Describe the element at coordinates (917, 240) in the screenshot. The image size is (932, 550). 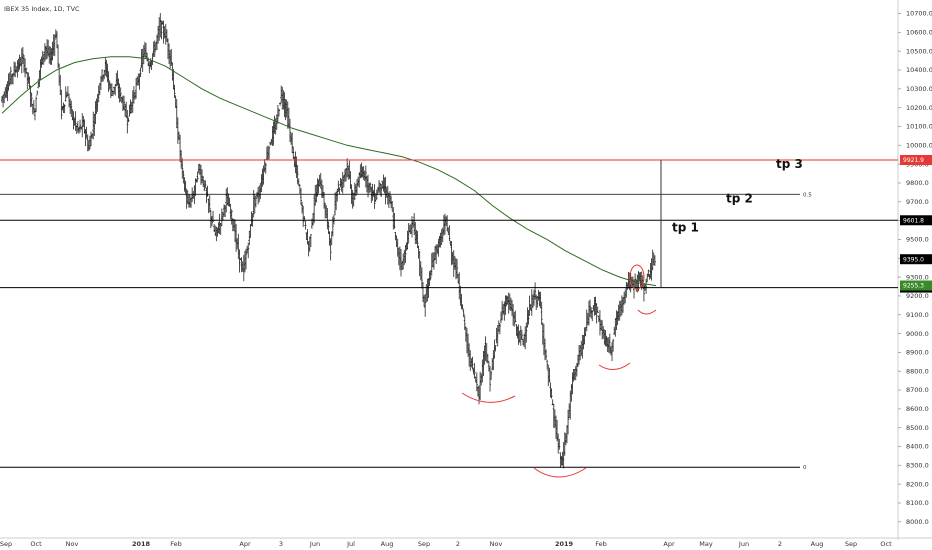
I see `y-tick-label: 9500.0` at that location.